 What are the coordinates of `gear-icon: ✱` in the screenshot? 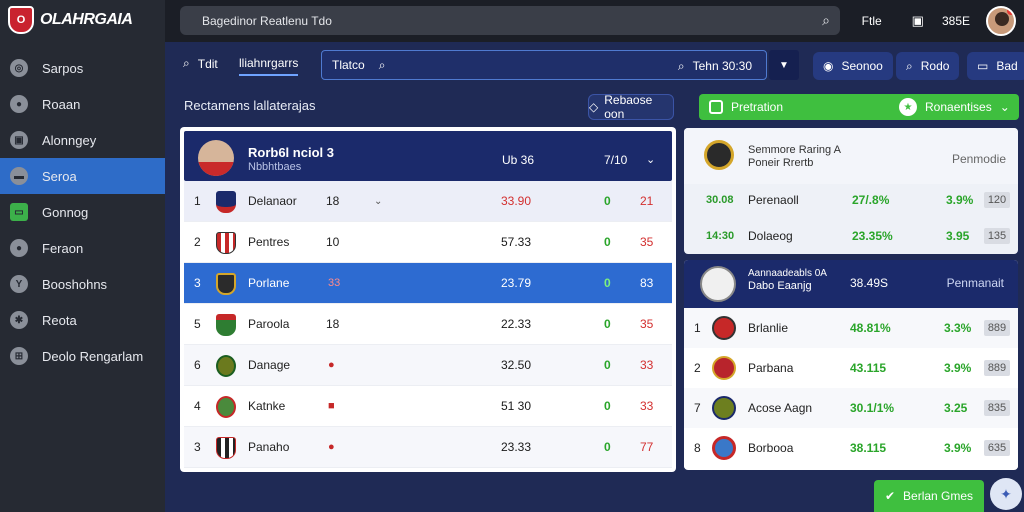 It's located at (19, 320).